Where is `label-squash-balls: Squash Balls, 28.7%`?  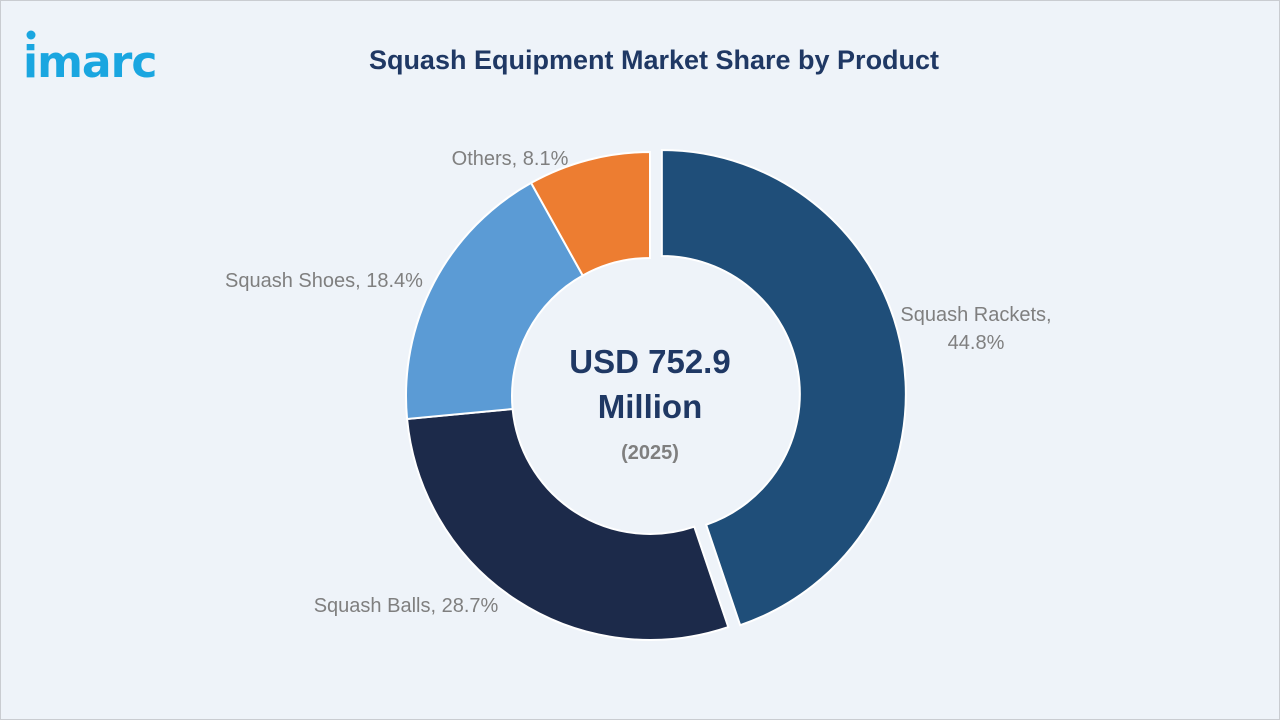 label-squash-balls: Squash Balls, 28.7% is located at coordinates (406, 606).